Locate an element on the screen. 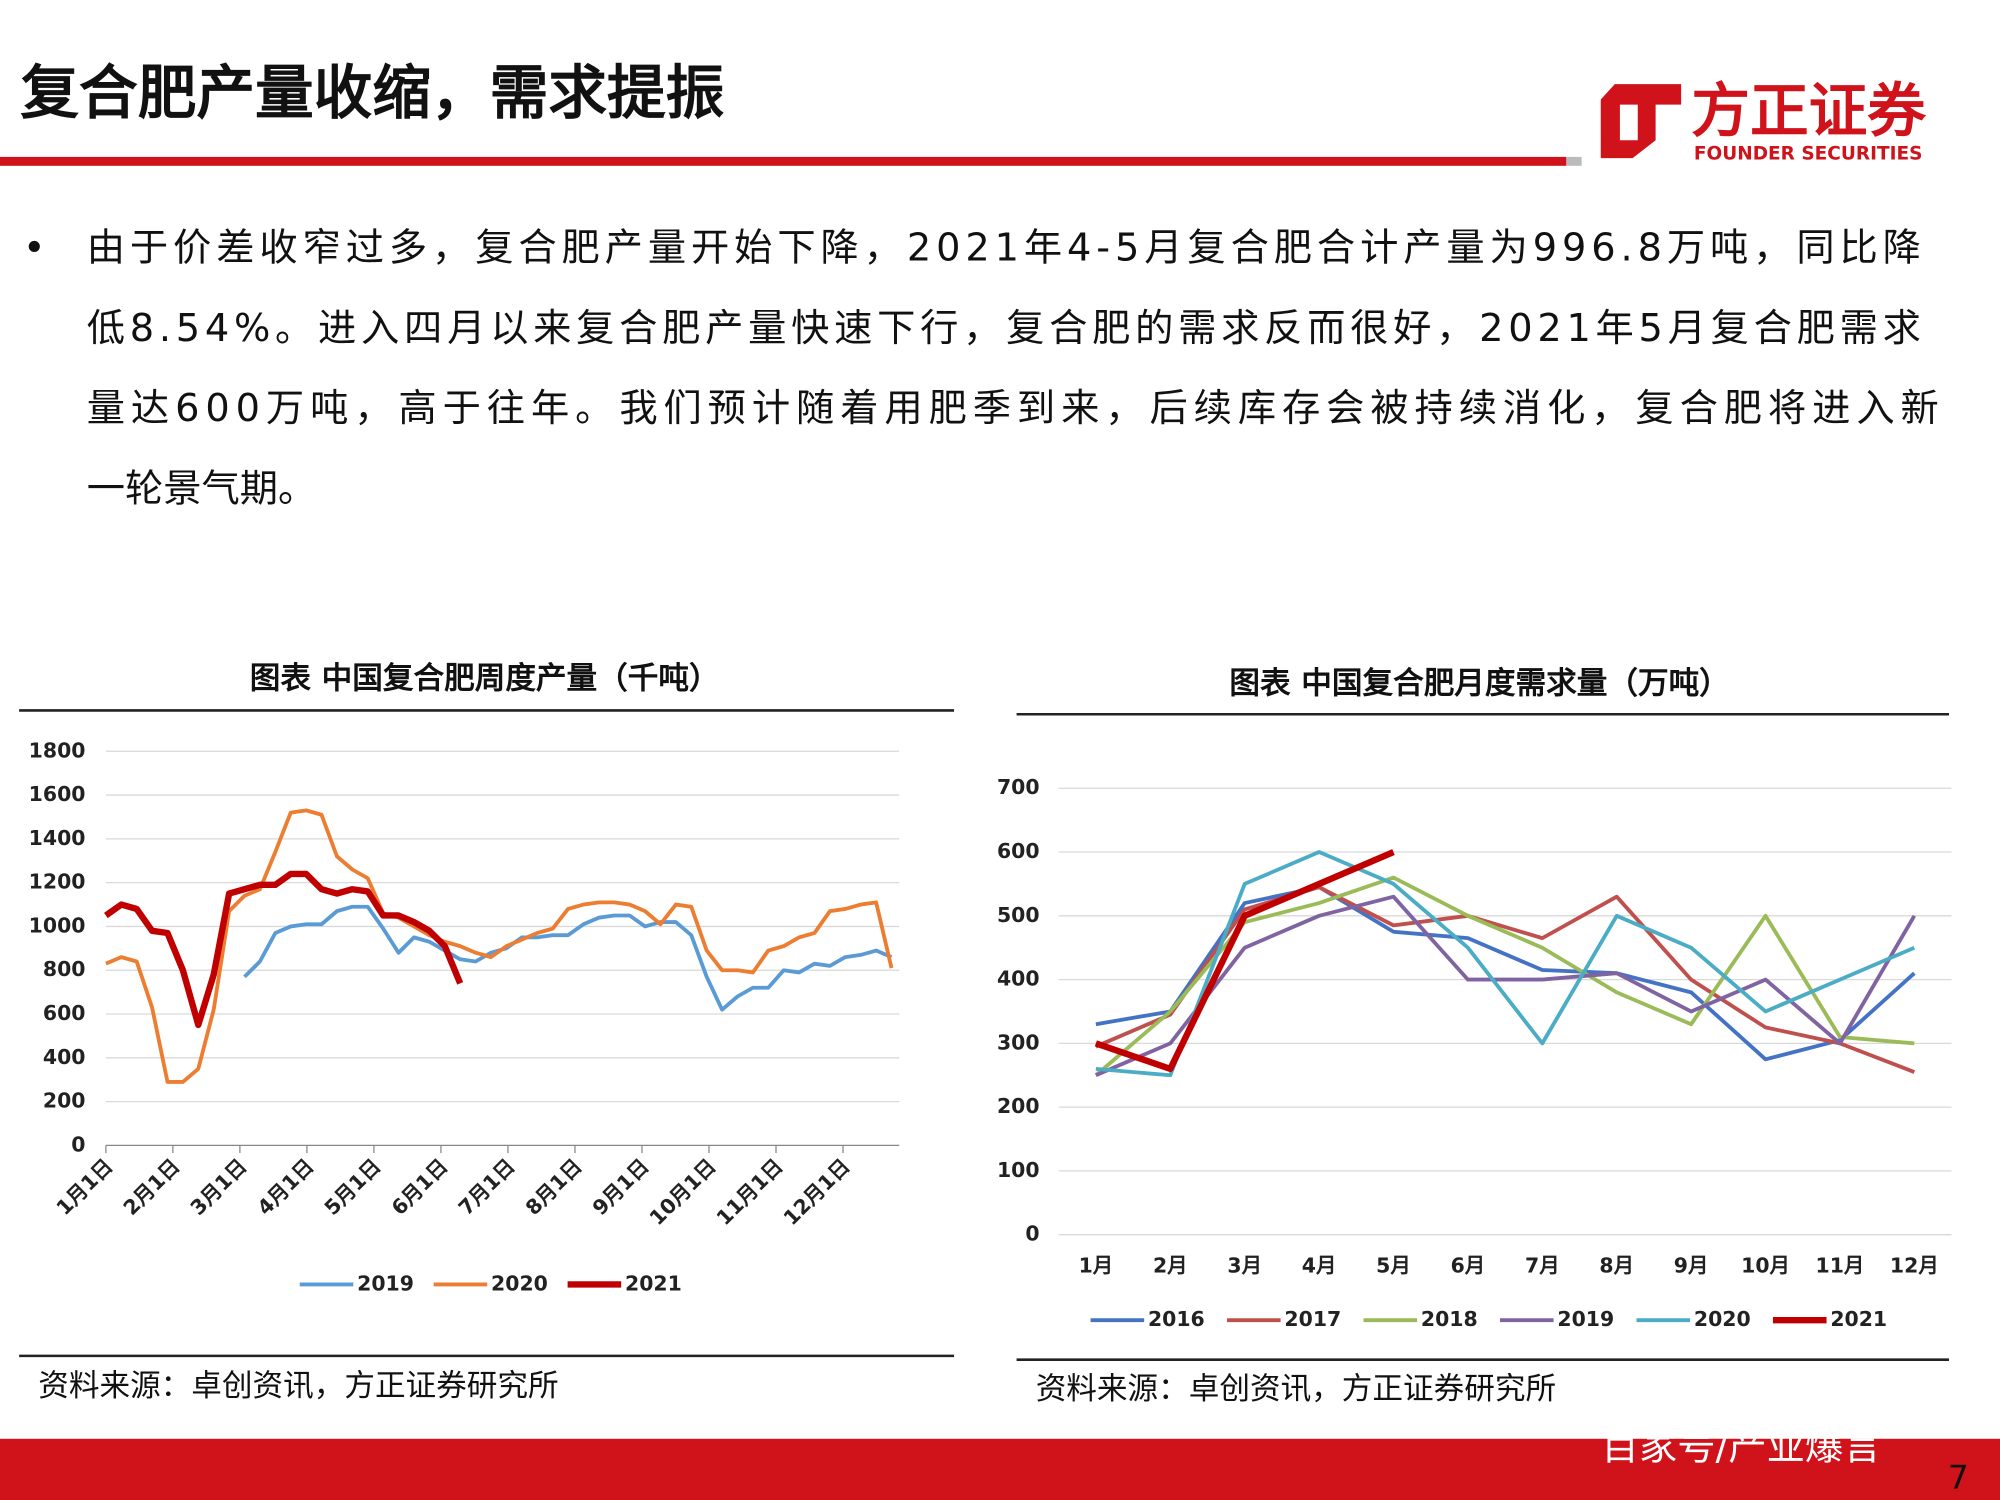 This screenshot has width=2000, height=1500. header-bar-end is located at coordinates (1574, 161).